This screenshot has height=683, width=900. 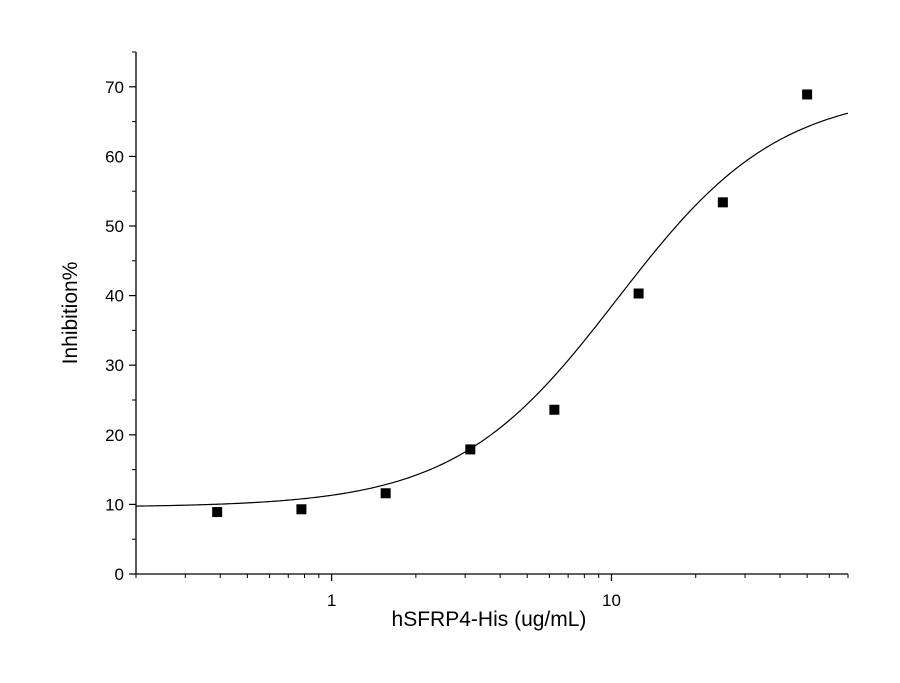 I want to click on y-tick-label: 50, so click(x=114, y=226).